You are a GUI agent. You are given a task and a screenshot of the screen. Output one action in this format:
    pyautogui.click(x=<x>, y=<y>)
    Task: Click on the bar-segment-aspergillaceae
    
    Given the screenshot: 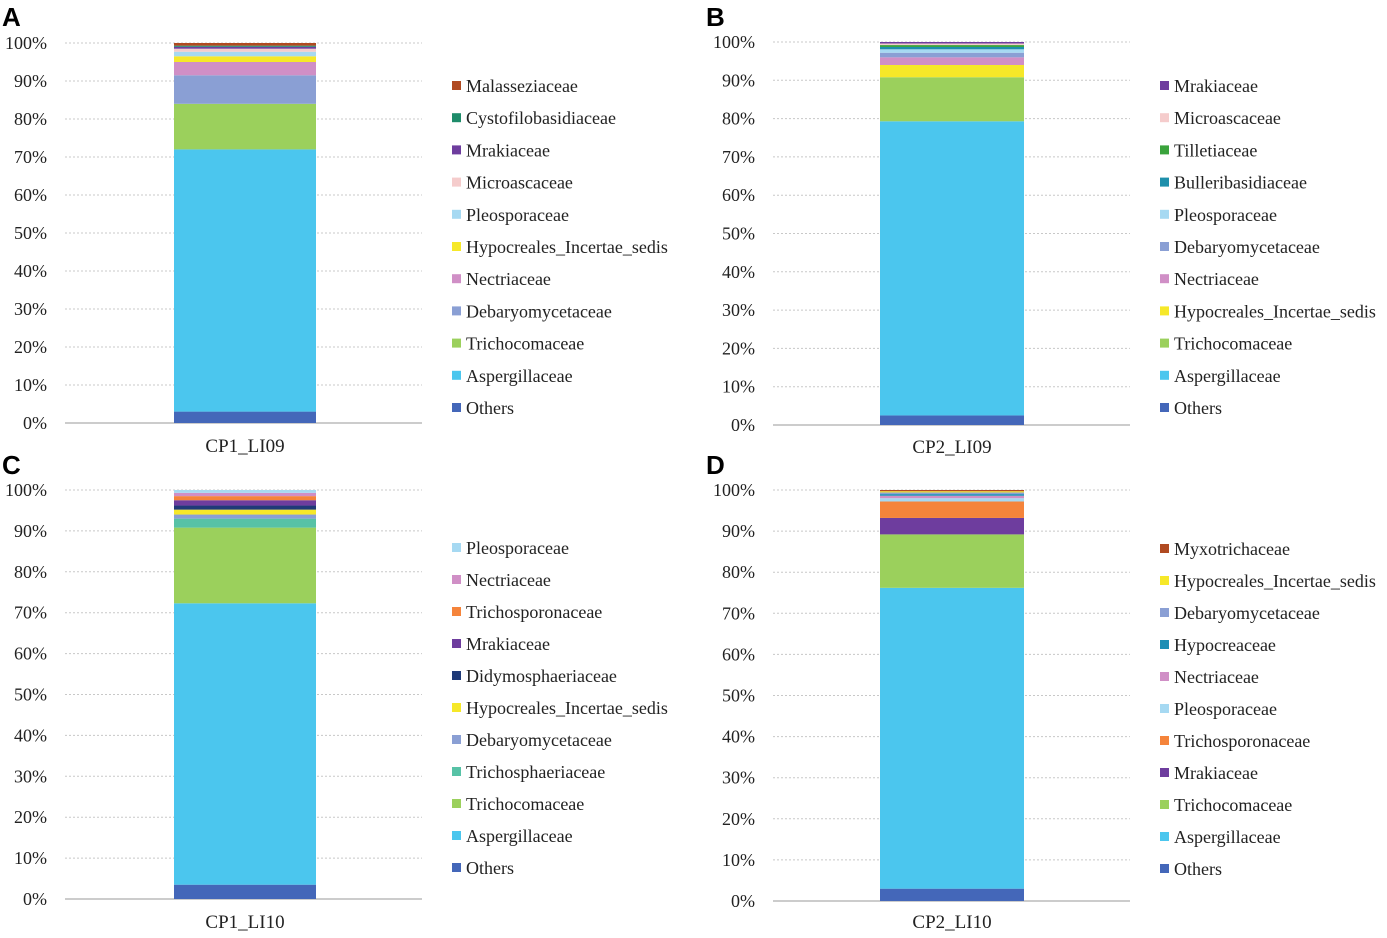 What is the action you would take?
    pyautogui.click(x=245, y=280)
    